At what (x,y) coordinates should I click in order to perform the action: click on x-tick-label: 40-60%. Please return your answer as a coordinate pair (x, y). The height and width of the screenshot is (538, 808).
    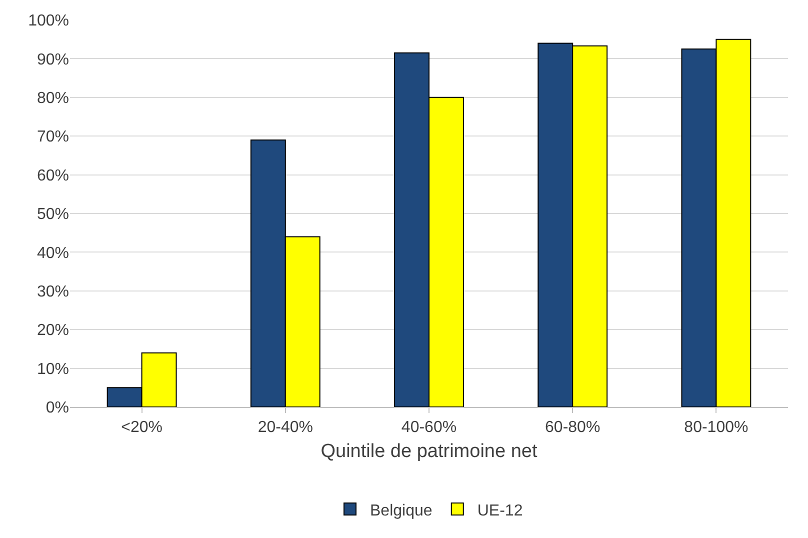
    Looking at the image, I should click on (429, 427).